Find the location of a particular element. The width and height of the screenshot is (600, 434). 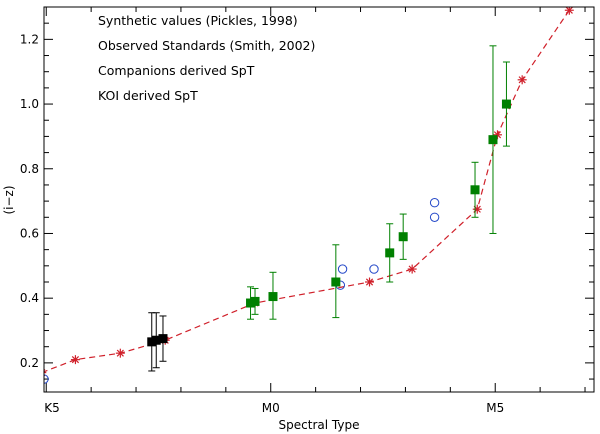

legend-entry-observed: Observed Standards (Smith, 2002) is located at coordinates (206, 45).